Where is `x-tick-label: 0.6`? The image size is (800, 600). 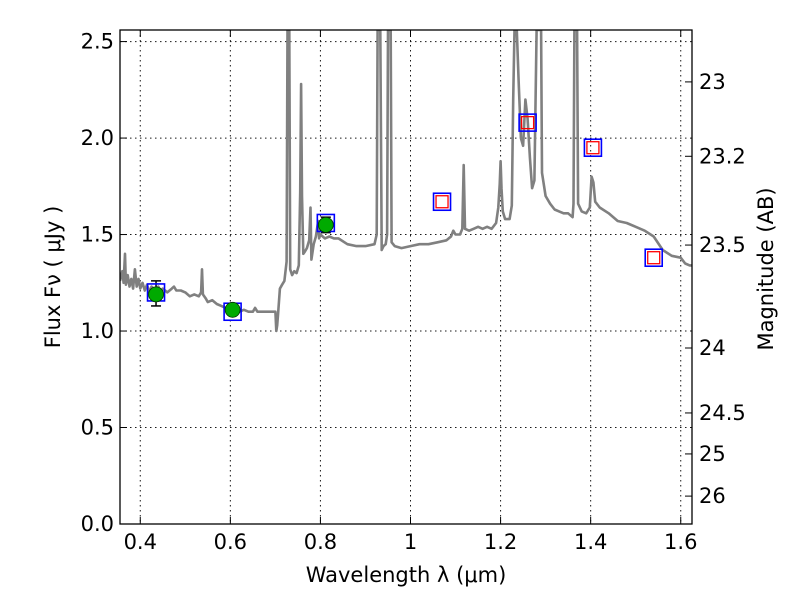 x-tick-label: 0.6 is located at coordinates (230, 542).